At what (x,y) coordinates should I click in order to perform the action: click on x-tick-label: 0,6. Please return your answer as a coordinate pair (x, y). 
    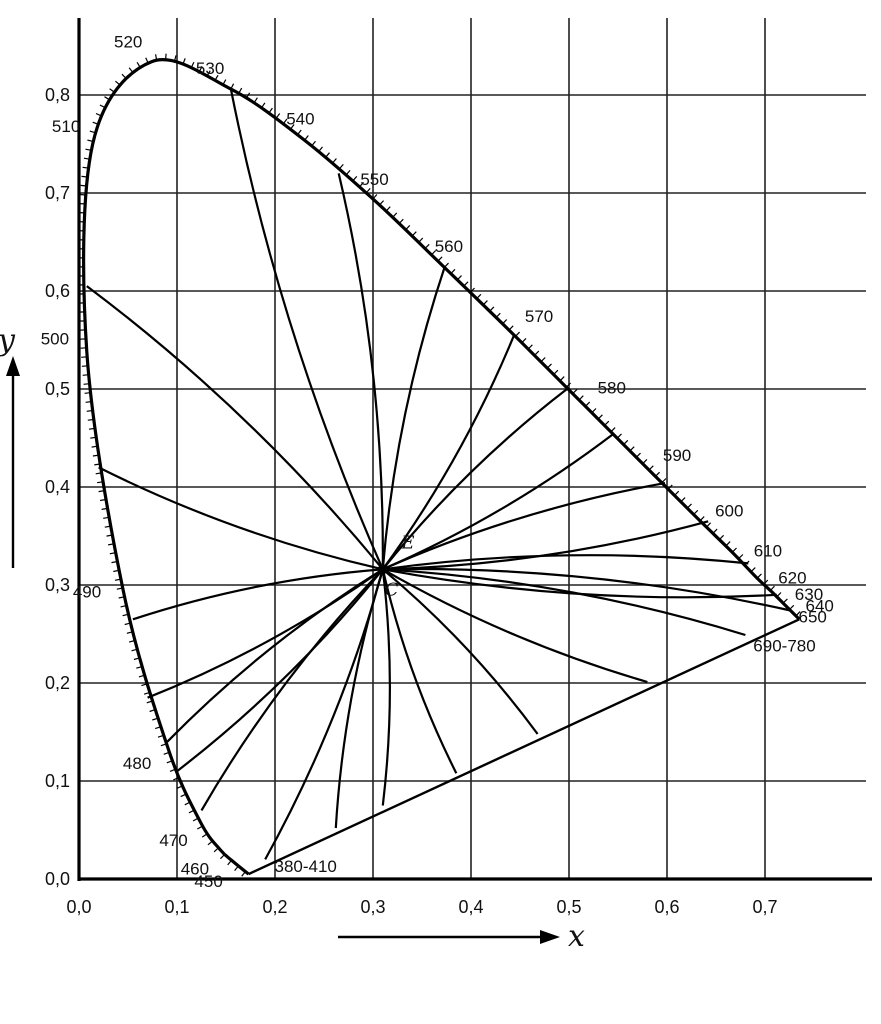
    Looking at the image, I should click on (666, 907).